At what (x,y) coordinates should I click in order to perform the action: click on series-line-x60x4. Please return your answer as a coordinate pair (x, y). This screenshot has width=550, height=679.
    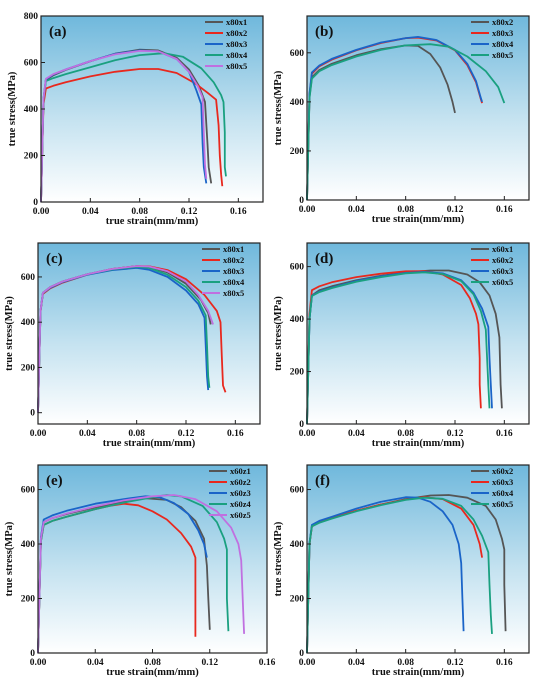
    Looking at the image, I should click on (385, 575).